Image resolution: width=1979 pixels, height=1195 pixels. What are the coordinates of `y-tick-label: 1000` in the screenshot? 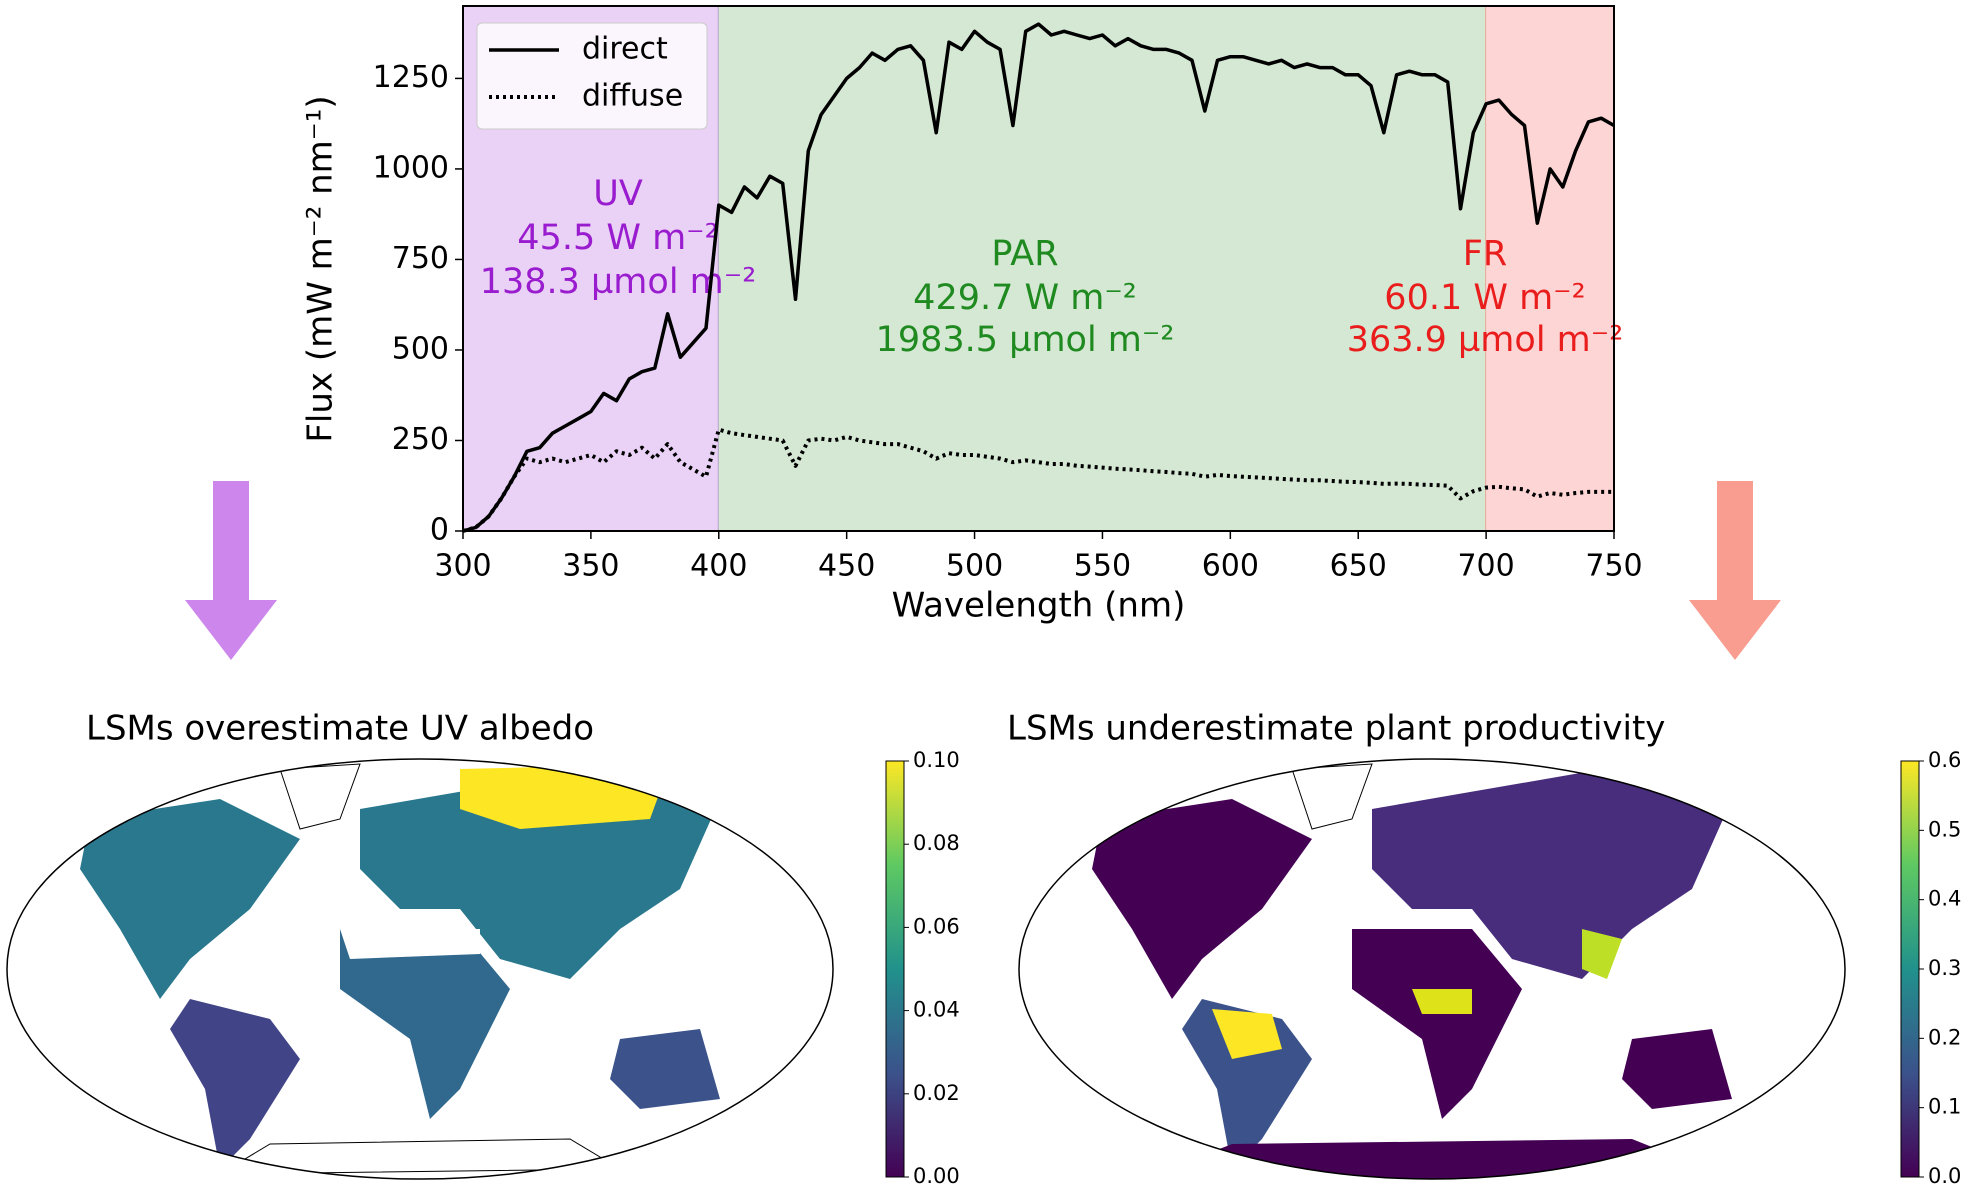 It's located at (411, 167).